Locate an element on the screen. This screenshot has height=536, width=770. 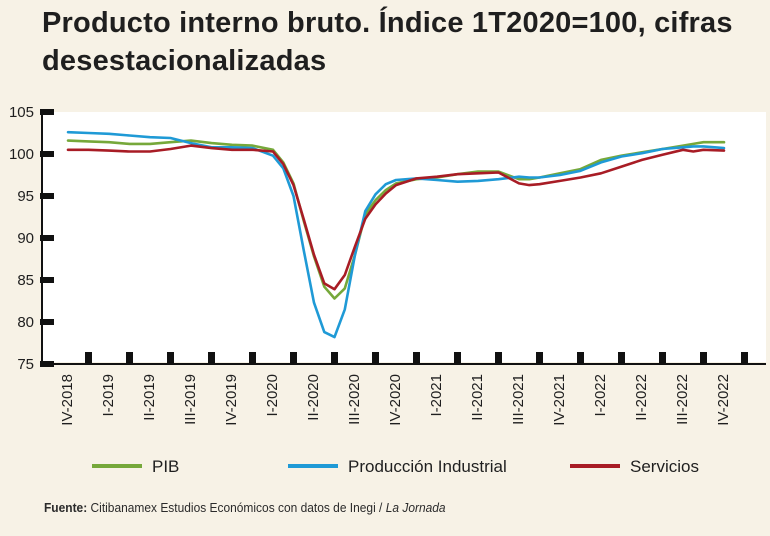
x-tick-label: I-2019 is located at coordinates (108, 395).